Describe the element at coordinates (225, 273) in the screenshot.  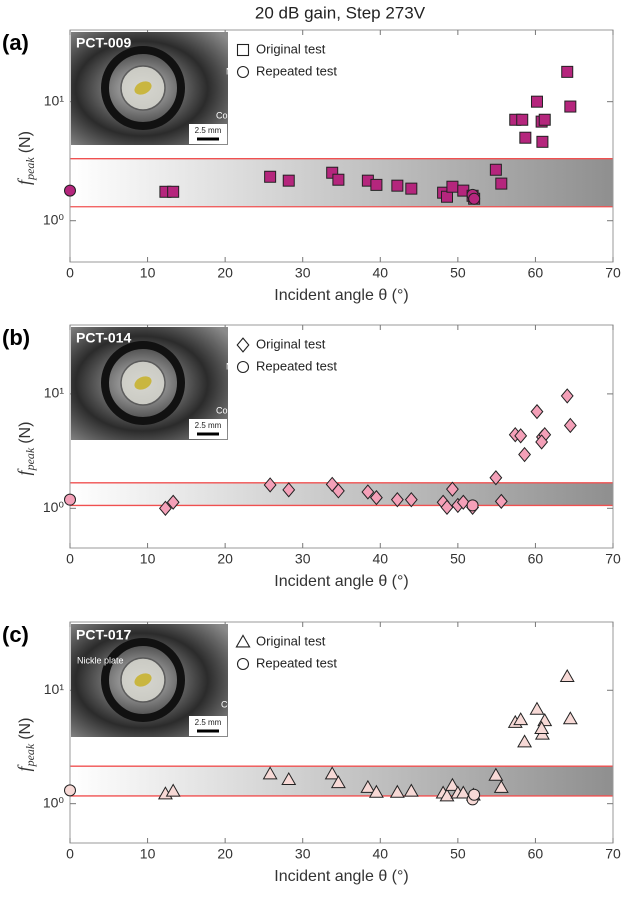
I see `x-tick-label: 20` at that location.